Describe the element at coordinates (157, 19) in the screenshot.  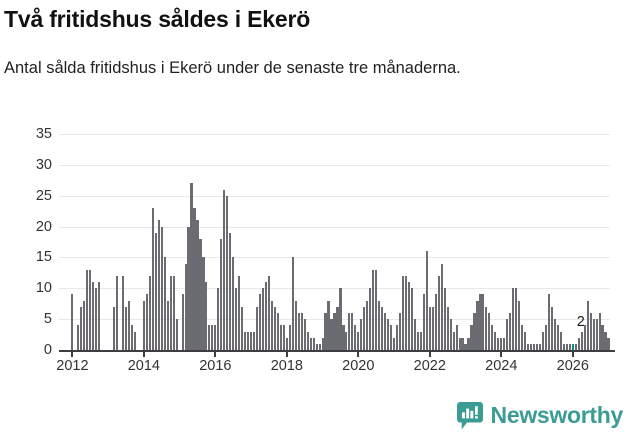
I see `page-title: Två fritidshus såldes i Ekerö` at that location.